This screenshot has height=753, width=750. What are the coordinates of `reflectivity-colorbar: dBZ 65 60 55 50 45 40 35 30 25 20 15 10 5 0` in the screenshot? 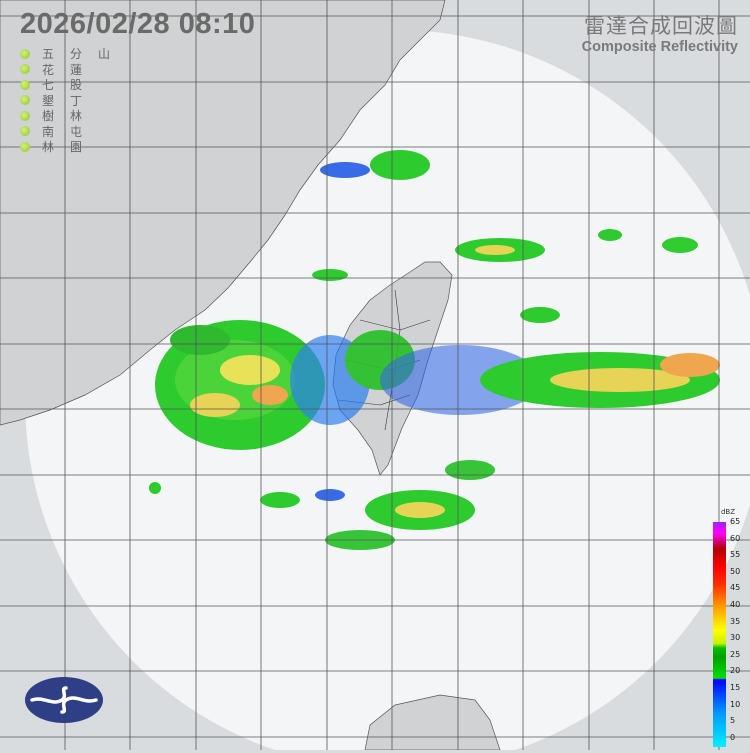 It's located at (731, 627).